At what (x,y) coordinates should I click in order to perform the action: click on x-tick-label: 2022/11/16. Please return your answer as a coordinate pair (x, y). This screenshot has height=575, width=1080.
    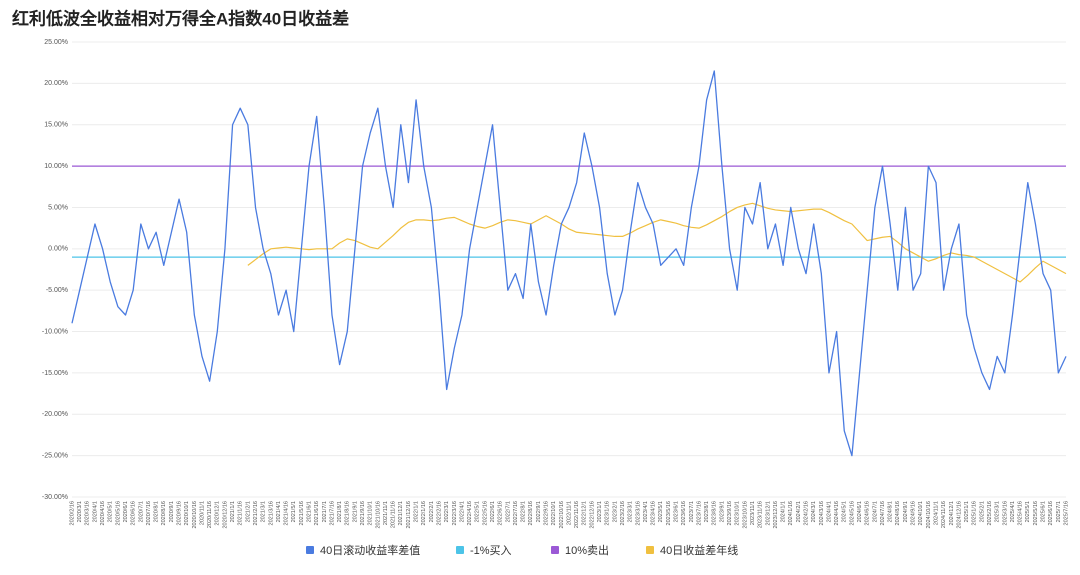
    Looking at the image, I should click on (577, 514).